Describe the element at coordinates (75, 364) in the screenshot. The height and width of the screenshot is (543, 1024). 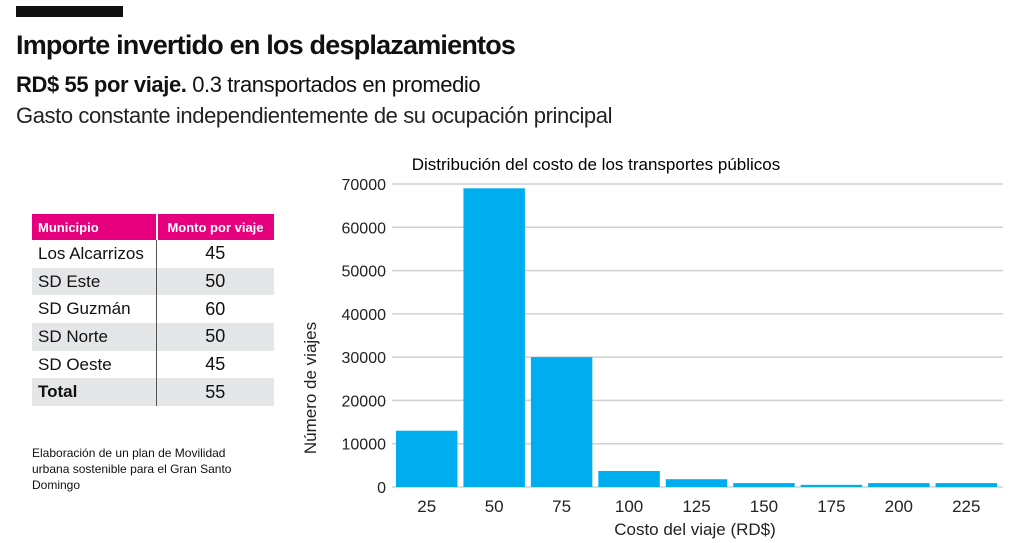
I see `cell-municipio: SD Oeste` at that location.